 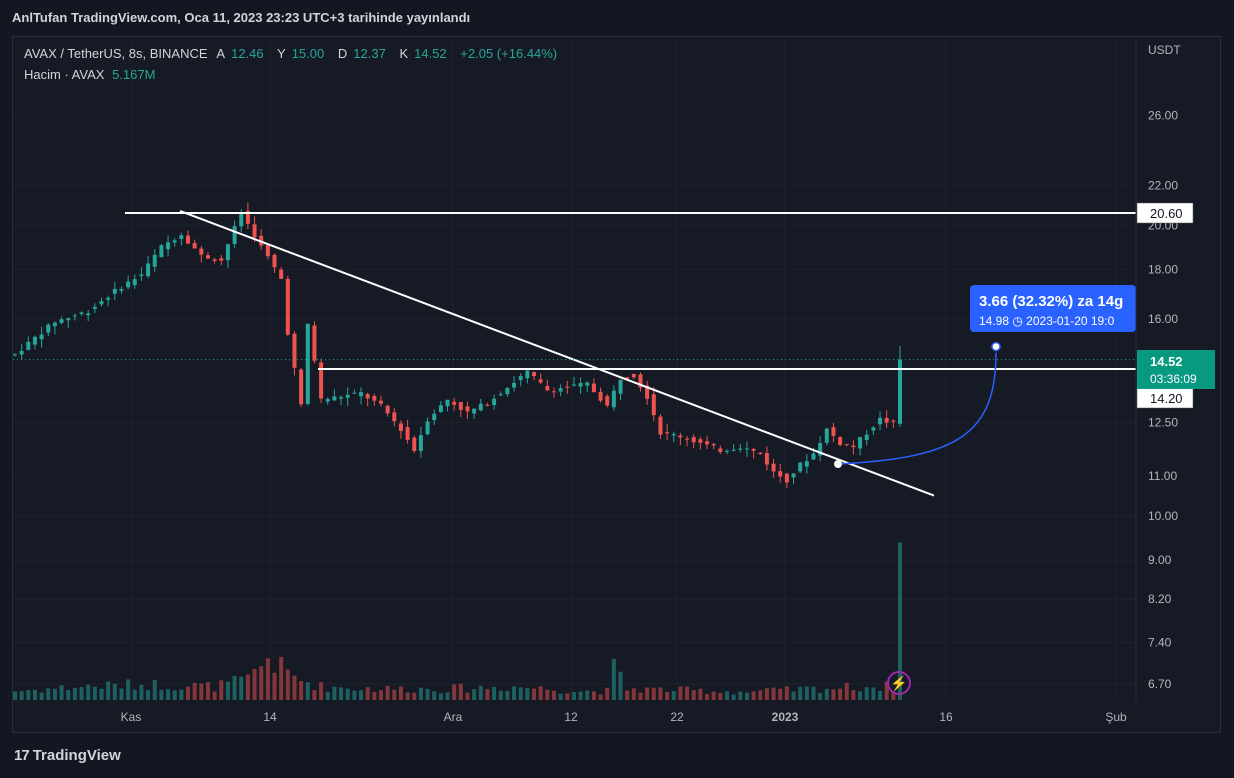 What do you see at coordinates (917, 408) in the screenshot?
I see `projection-arc` at bounding box center [917, 408].